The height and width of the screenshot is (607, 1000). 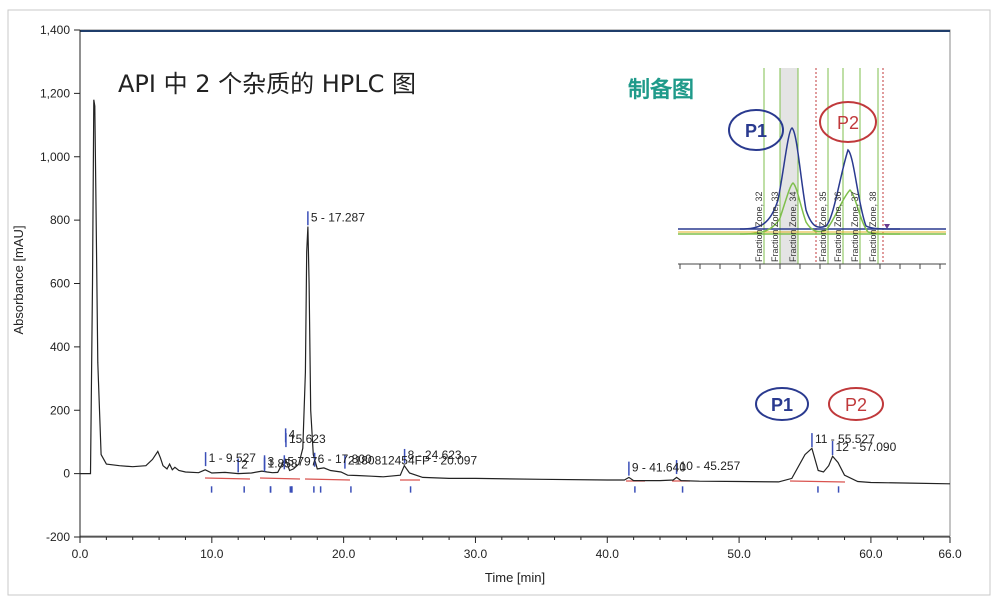 I want to click on peak-label: 4, so click(x=292, y=434).